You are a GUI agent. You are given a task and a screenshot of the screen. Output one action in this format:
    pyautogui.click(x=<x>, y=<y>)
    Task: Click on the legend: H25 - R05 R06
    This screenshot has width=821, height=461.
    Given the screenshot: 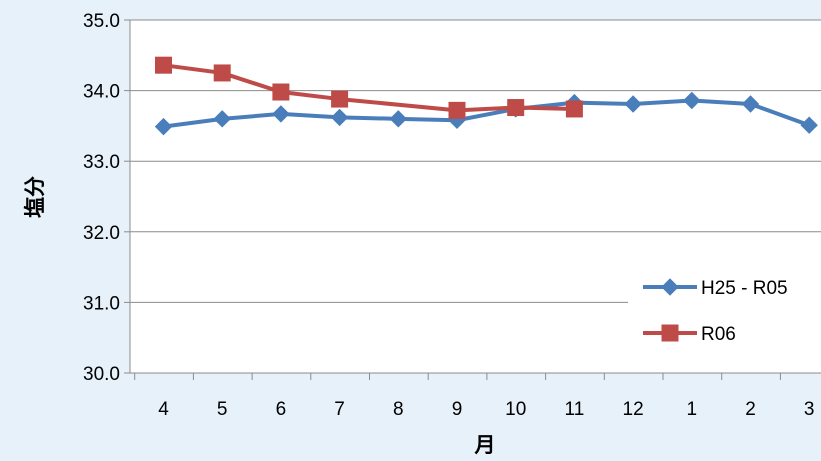 What is the action you would take?
    pyautogui.click(x=724, y=308)
    